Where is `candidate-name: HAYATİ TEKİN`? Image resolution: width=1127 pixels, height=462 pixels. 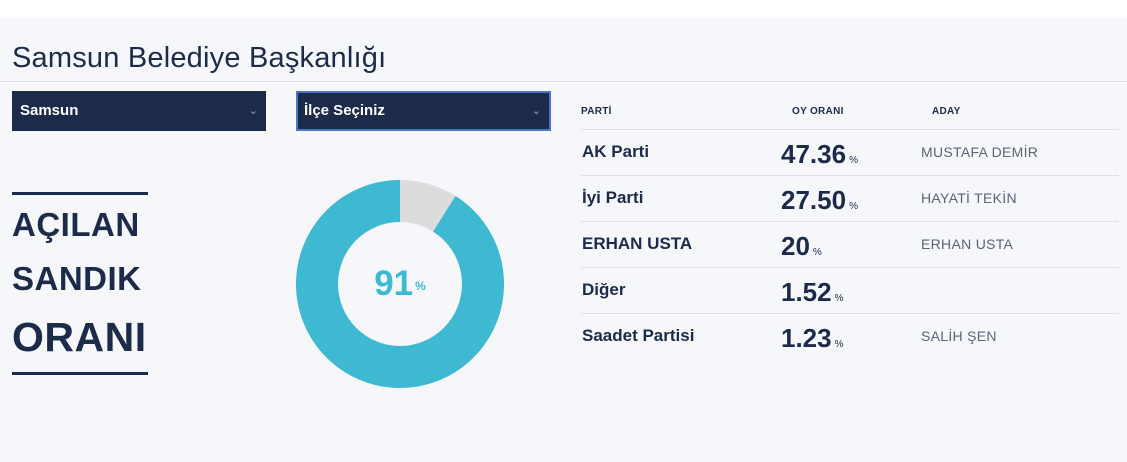
candidate-name: HAYATİ TEKİN is located at coordinates (969, 198).